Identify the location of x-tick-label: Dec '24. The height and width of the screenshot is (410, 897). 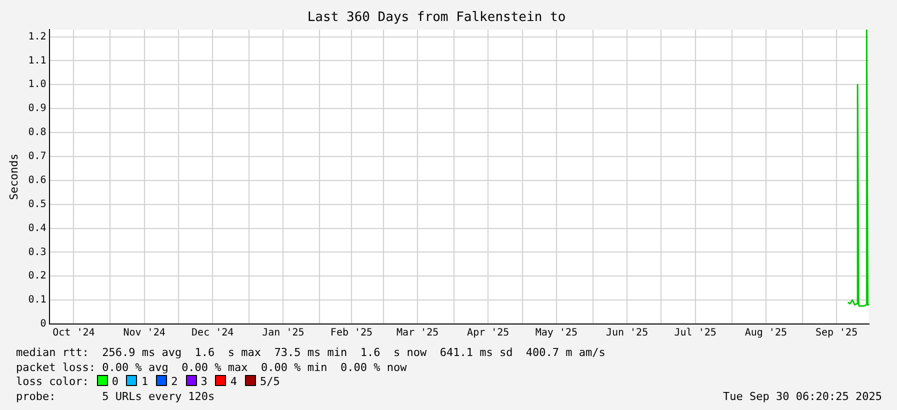
(213, 333).